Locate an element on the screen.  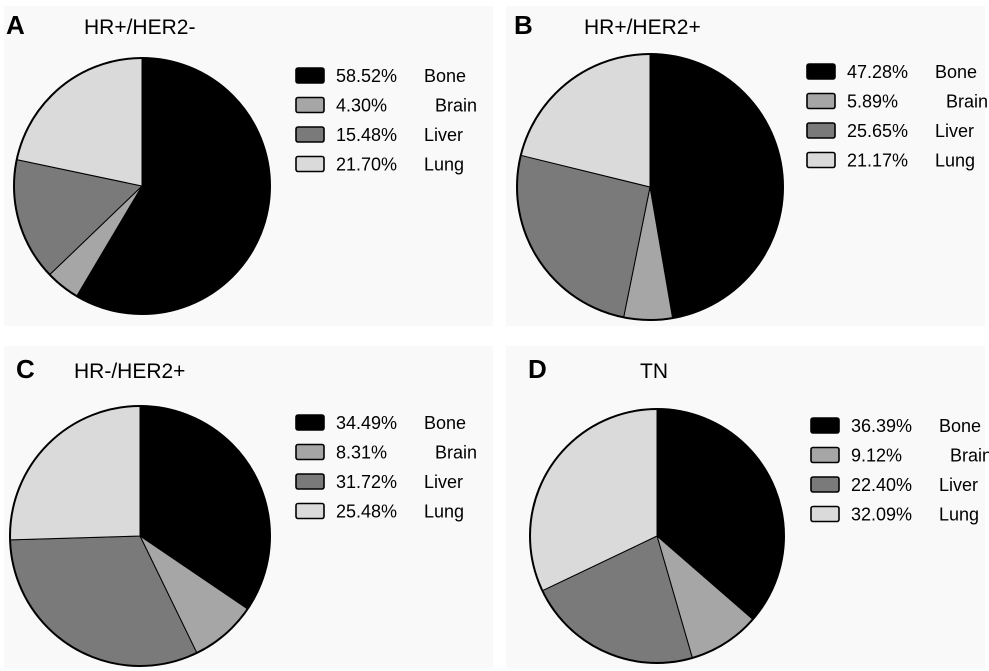
legend-d-entry-lung: 32.09% Lung is located at coordinates (894, 515).